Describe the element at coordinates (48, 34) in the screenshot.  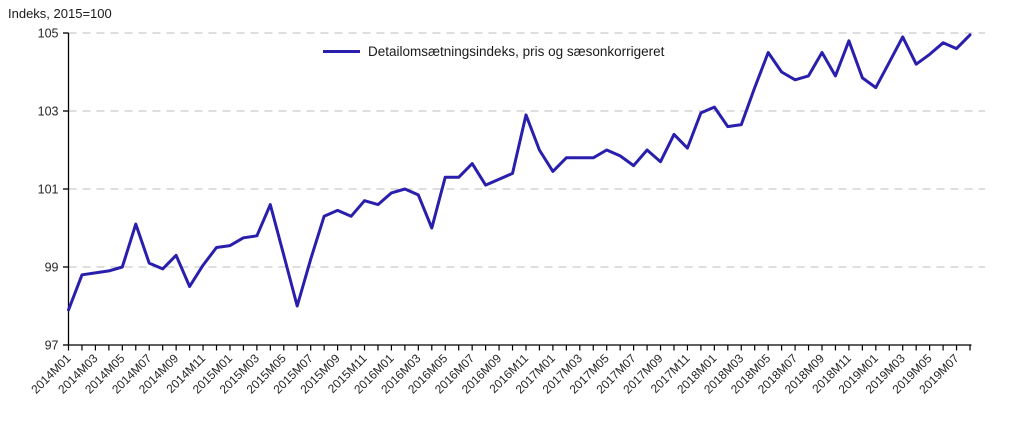
I see `y-tick-label: 105` at that location.